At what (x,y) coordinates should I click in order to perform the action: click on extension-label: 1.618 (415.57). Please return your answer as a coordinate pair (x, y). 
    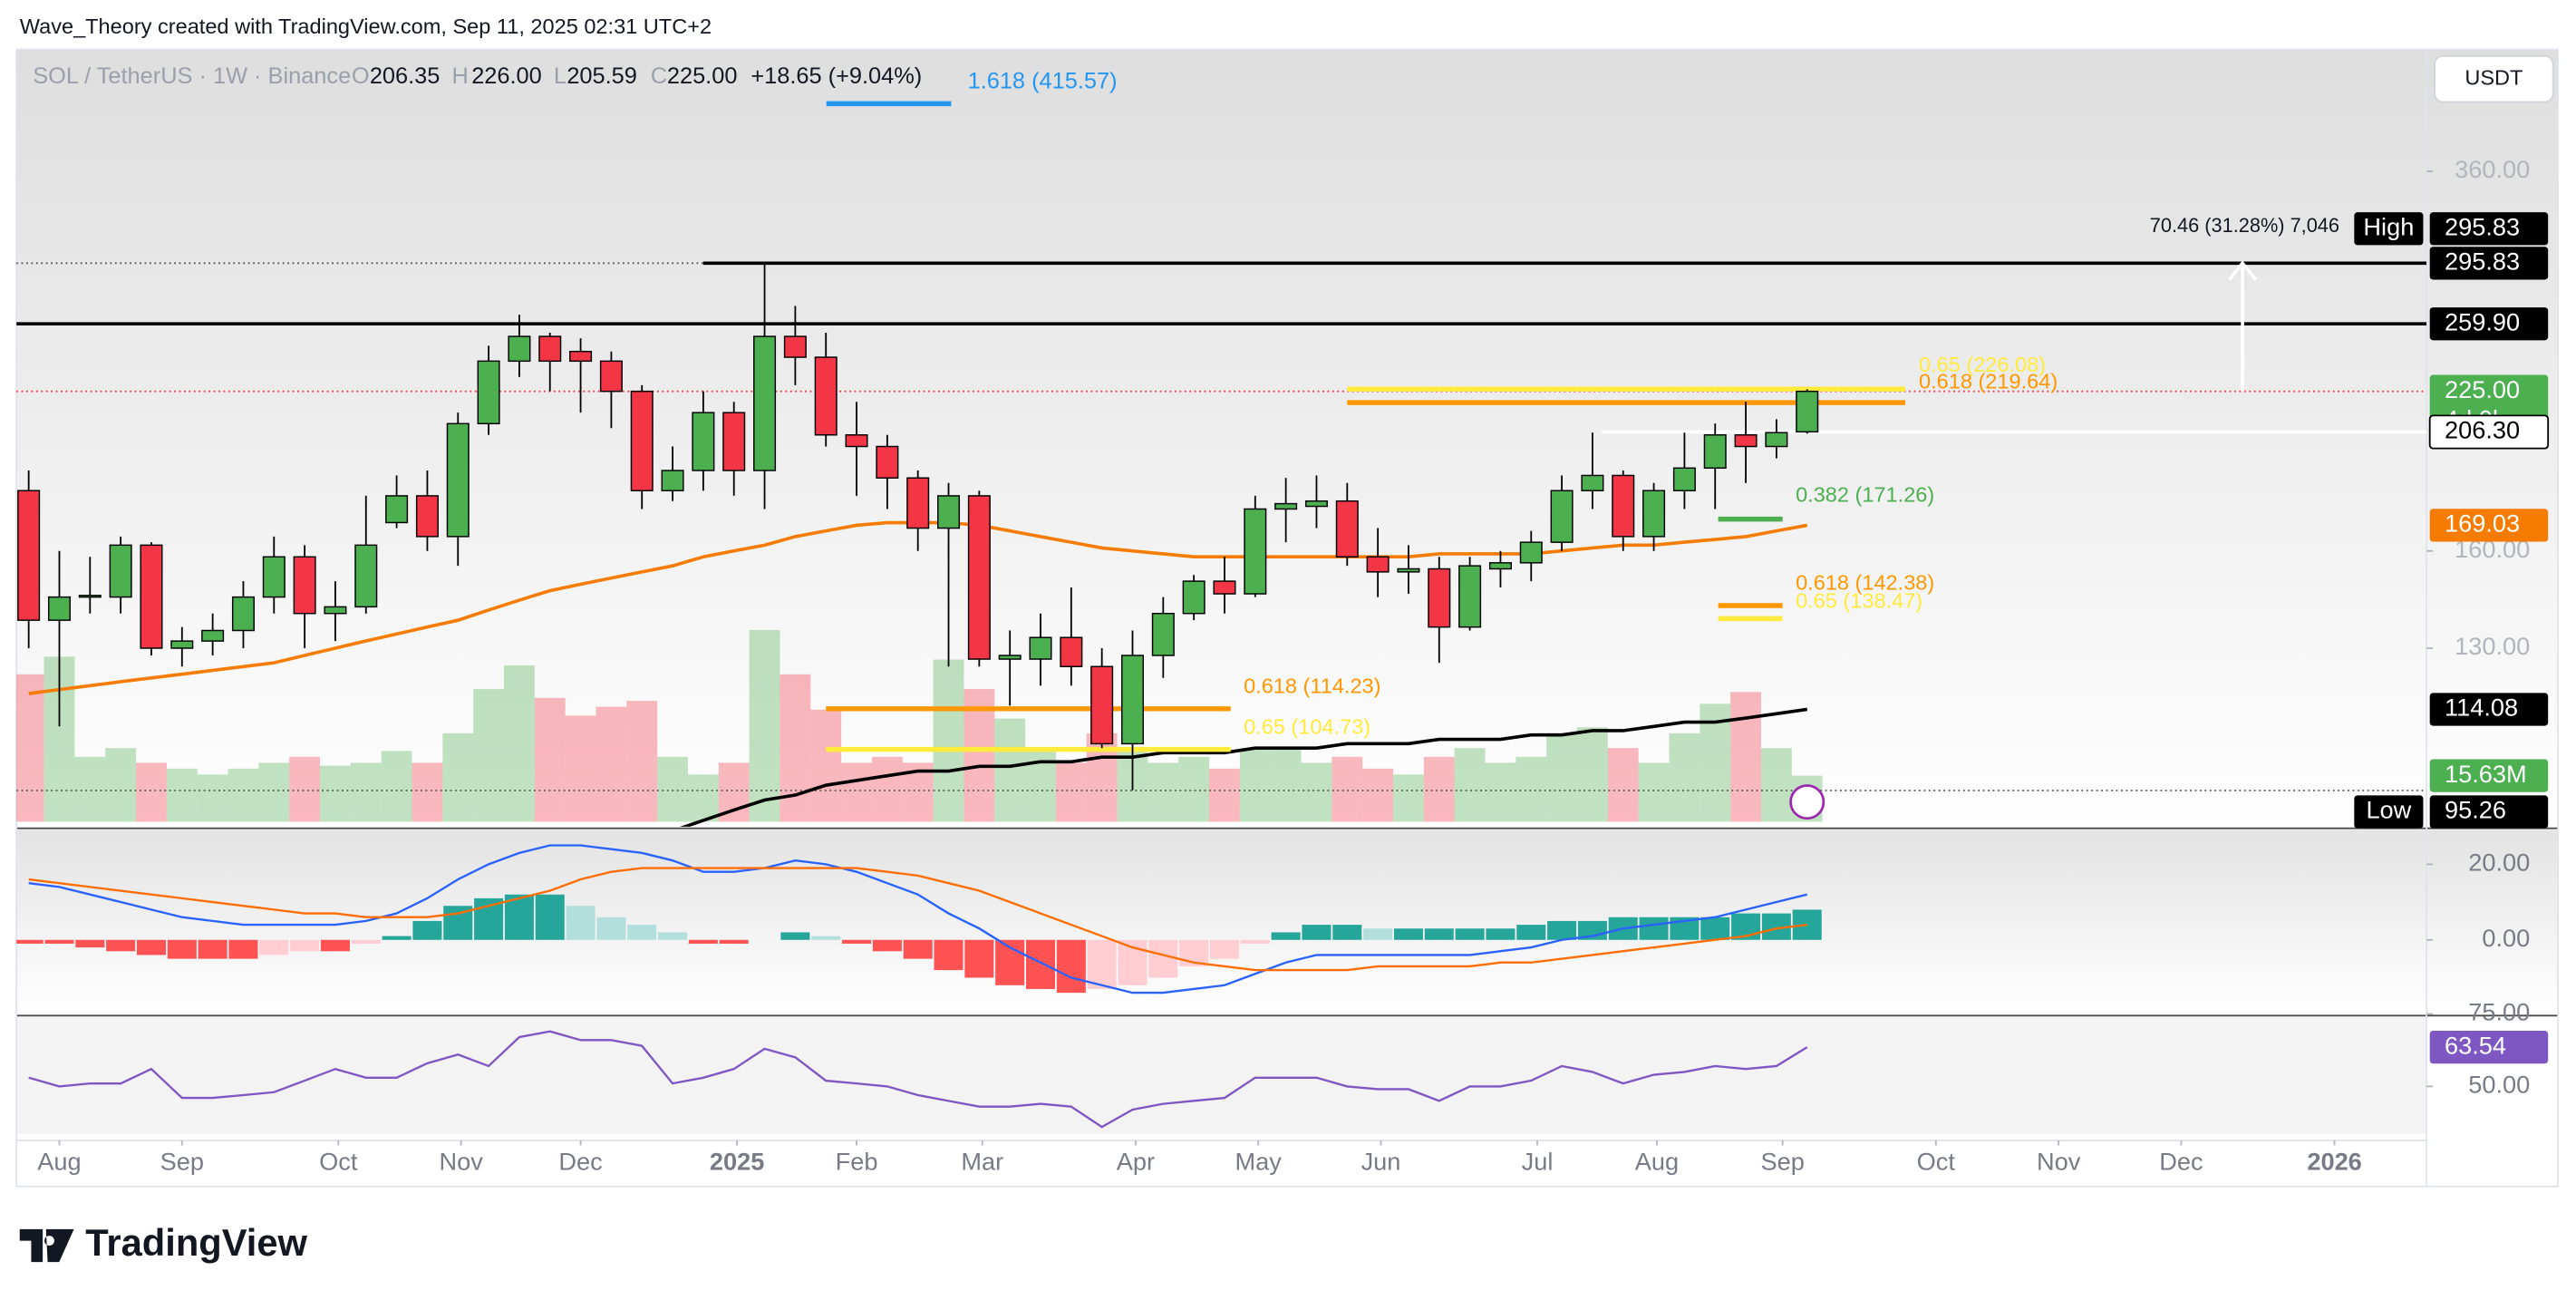
    Looking at the image, I should click on (1043, 80).